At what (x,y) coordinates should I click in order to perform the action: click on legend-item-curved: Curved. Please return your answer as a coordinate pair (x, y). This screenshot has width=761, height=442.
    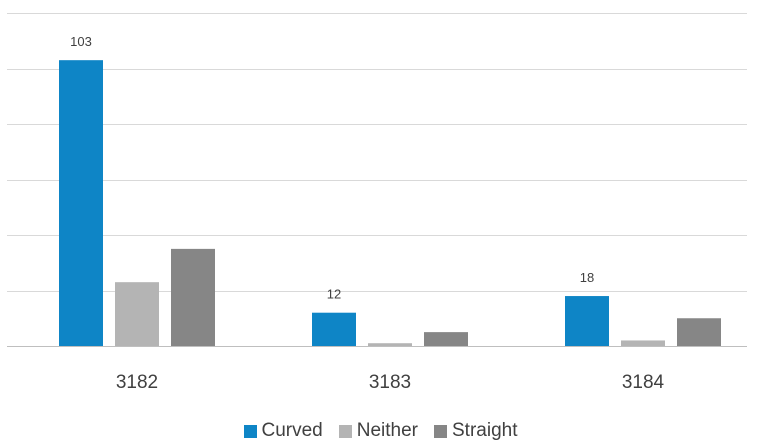
    Looking at the image, I should click on (283, 431).